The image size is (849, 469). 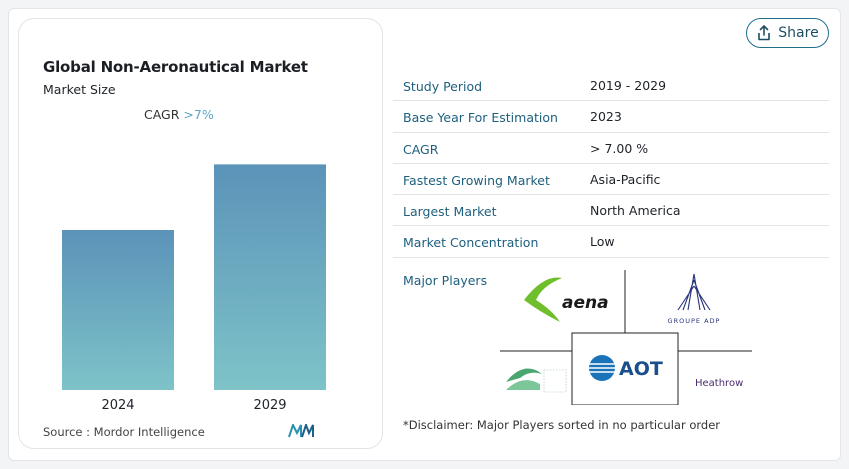 What do you see at coordinates (480, 118) in the screenshot?
I see `row-key: Base Year For Estimation` at bounding box center [480, 118].